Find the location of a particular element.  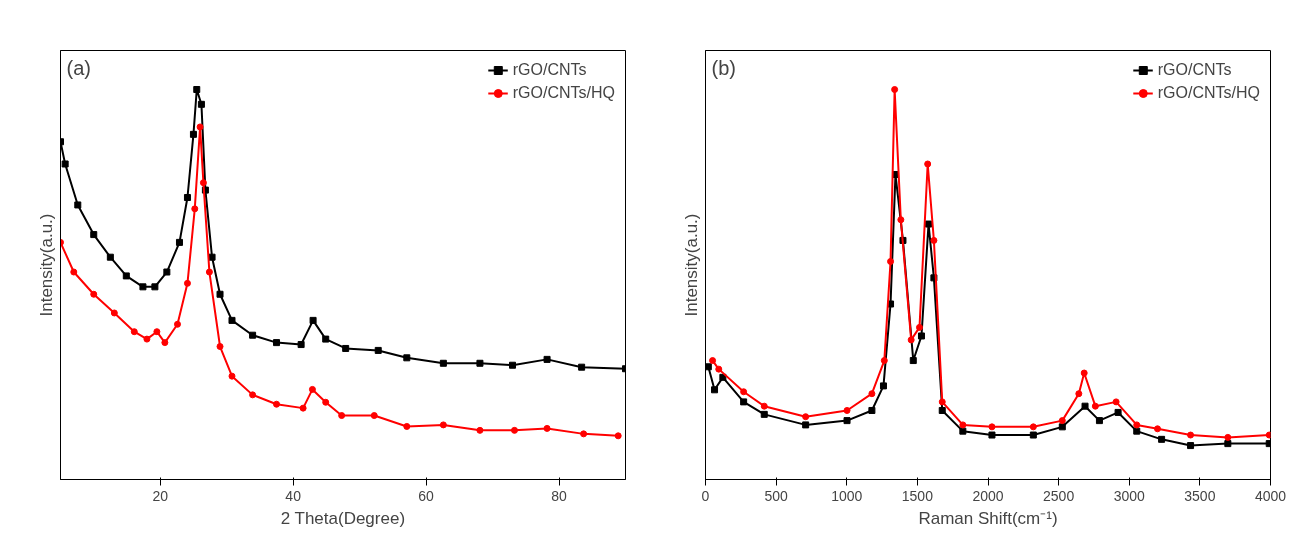

legend-label: rGO/CNTs/HQ is located at coordinates (563, 93).